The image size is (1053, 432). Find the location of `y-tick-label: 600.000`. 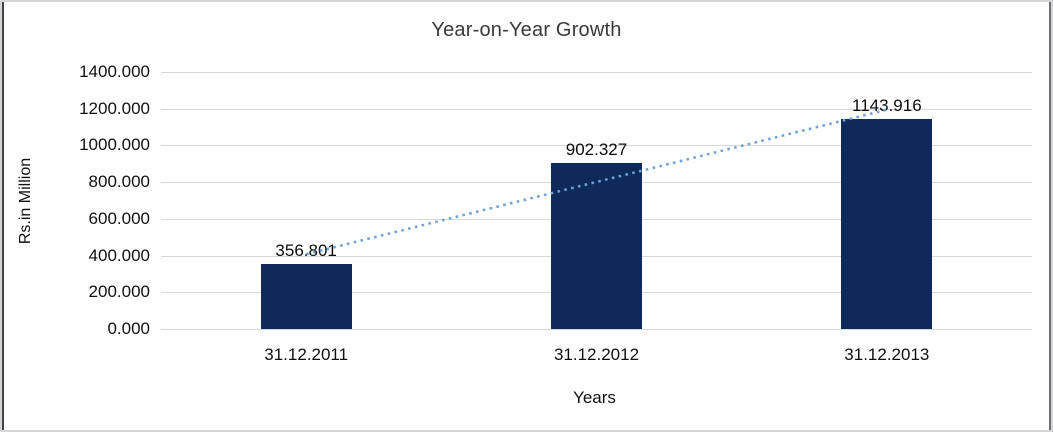

y-tick-label: 600.000 is located at coordinates (119, 218).